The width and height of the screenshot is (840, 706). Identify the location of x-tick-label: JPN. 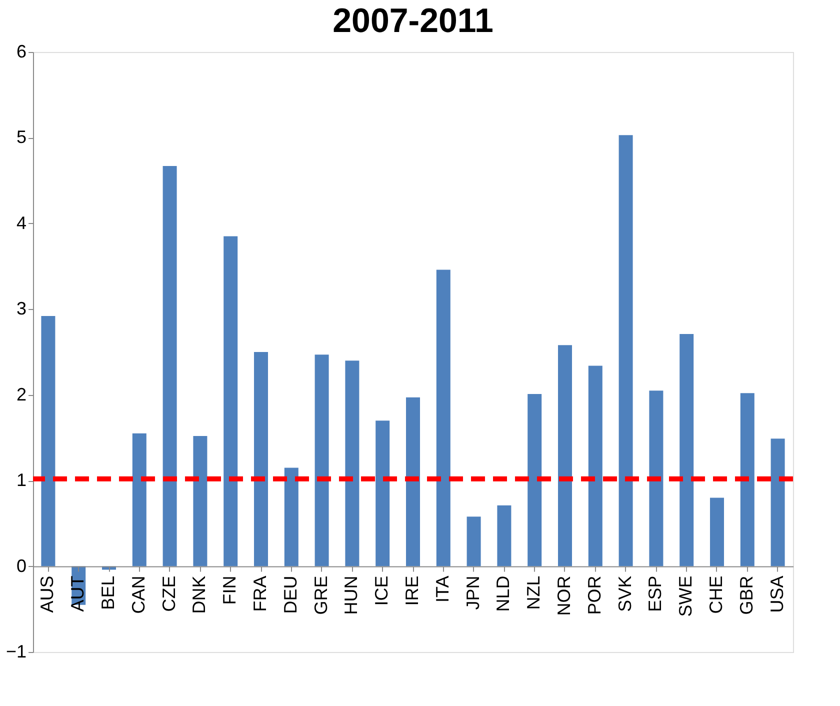
(472, 593).